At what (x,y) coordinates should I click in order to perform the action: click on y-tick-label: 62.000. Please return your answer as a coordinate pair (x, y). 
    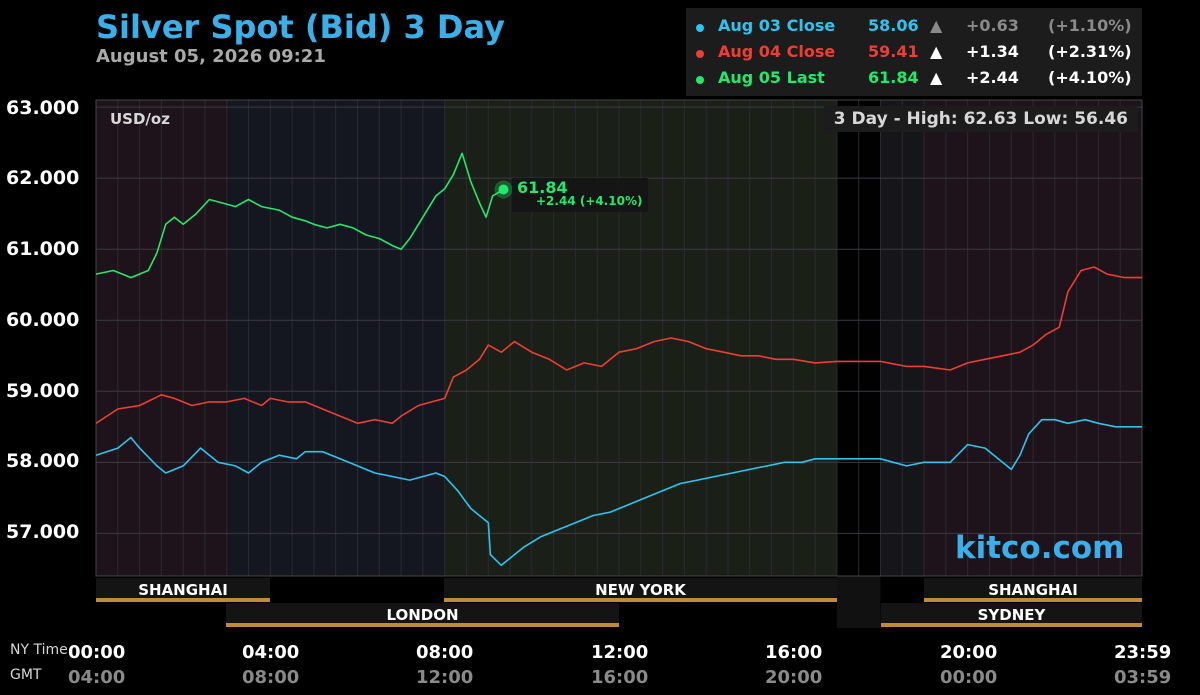
    Looking at the image, I should click on (43, 178).